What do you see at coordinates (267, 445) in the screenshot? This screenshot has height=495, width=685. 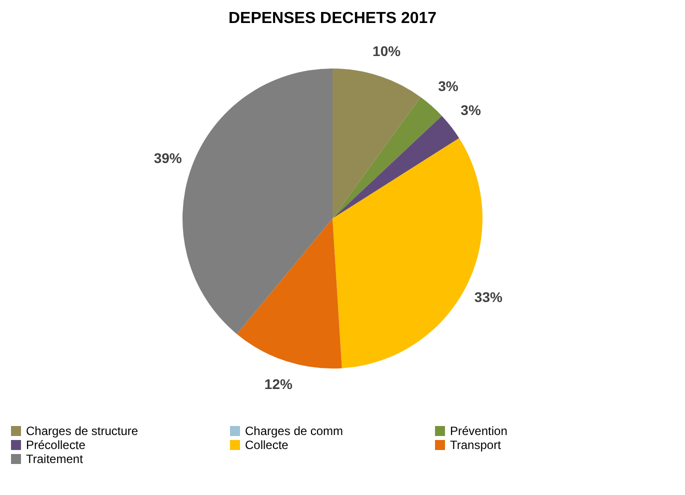 I see `legend-label: Collecte` at bounding box center [267, 445].